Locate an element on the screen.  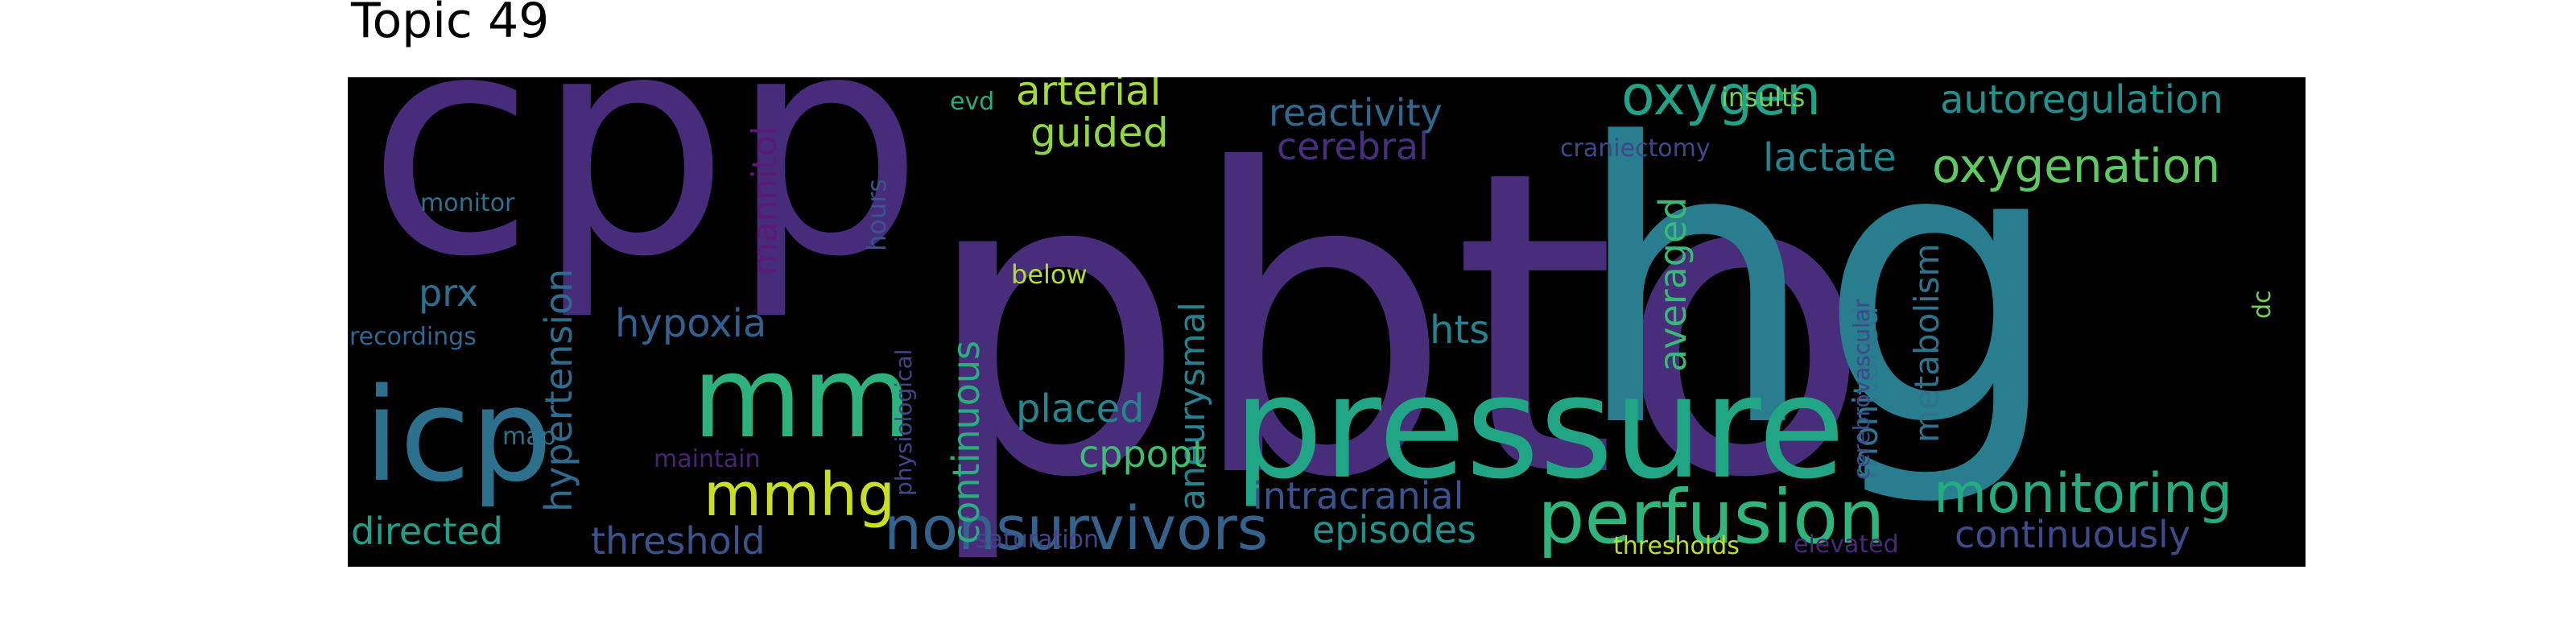
word-intracranial: intracranial is located at coordinates (1358, 496).